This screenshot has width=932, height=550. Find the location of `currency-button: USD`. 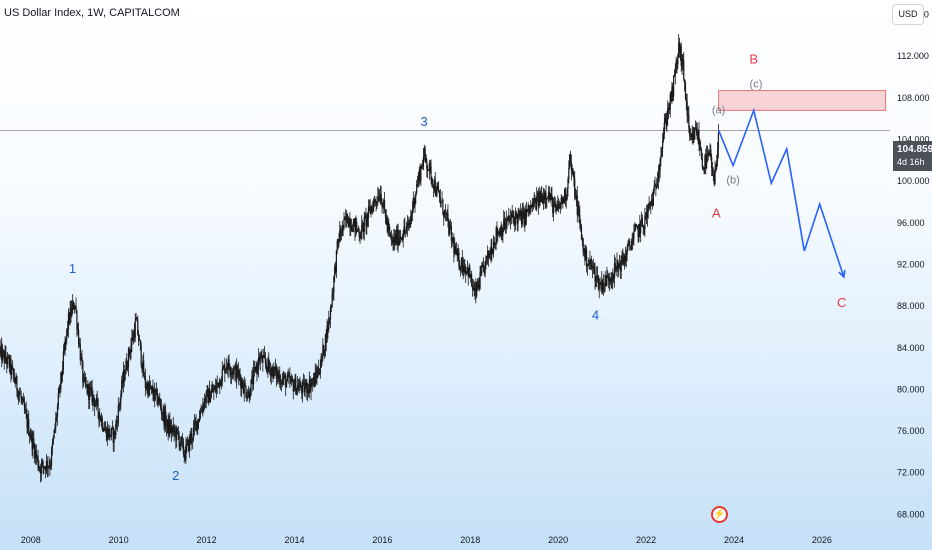

currency-button: USD is located at coordinates (908, 14).